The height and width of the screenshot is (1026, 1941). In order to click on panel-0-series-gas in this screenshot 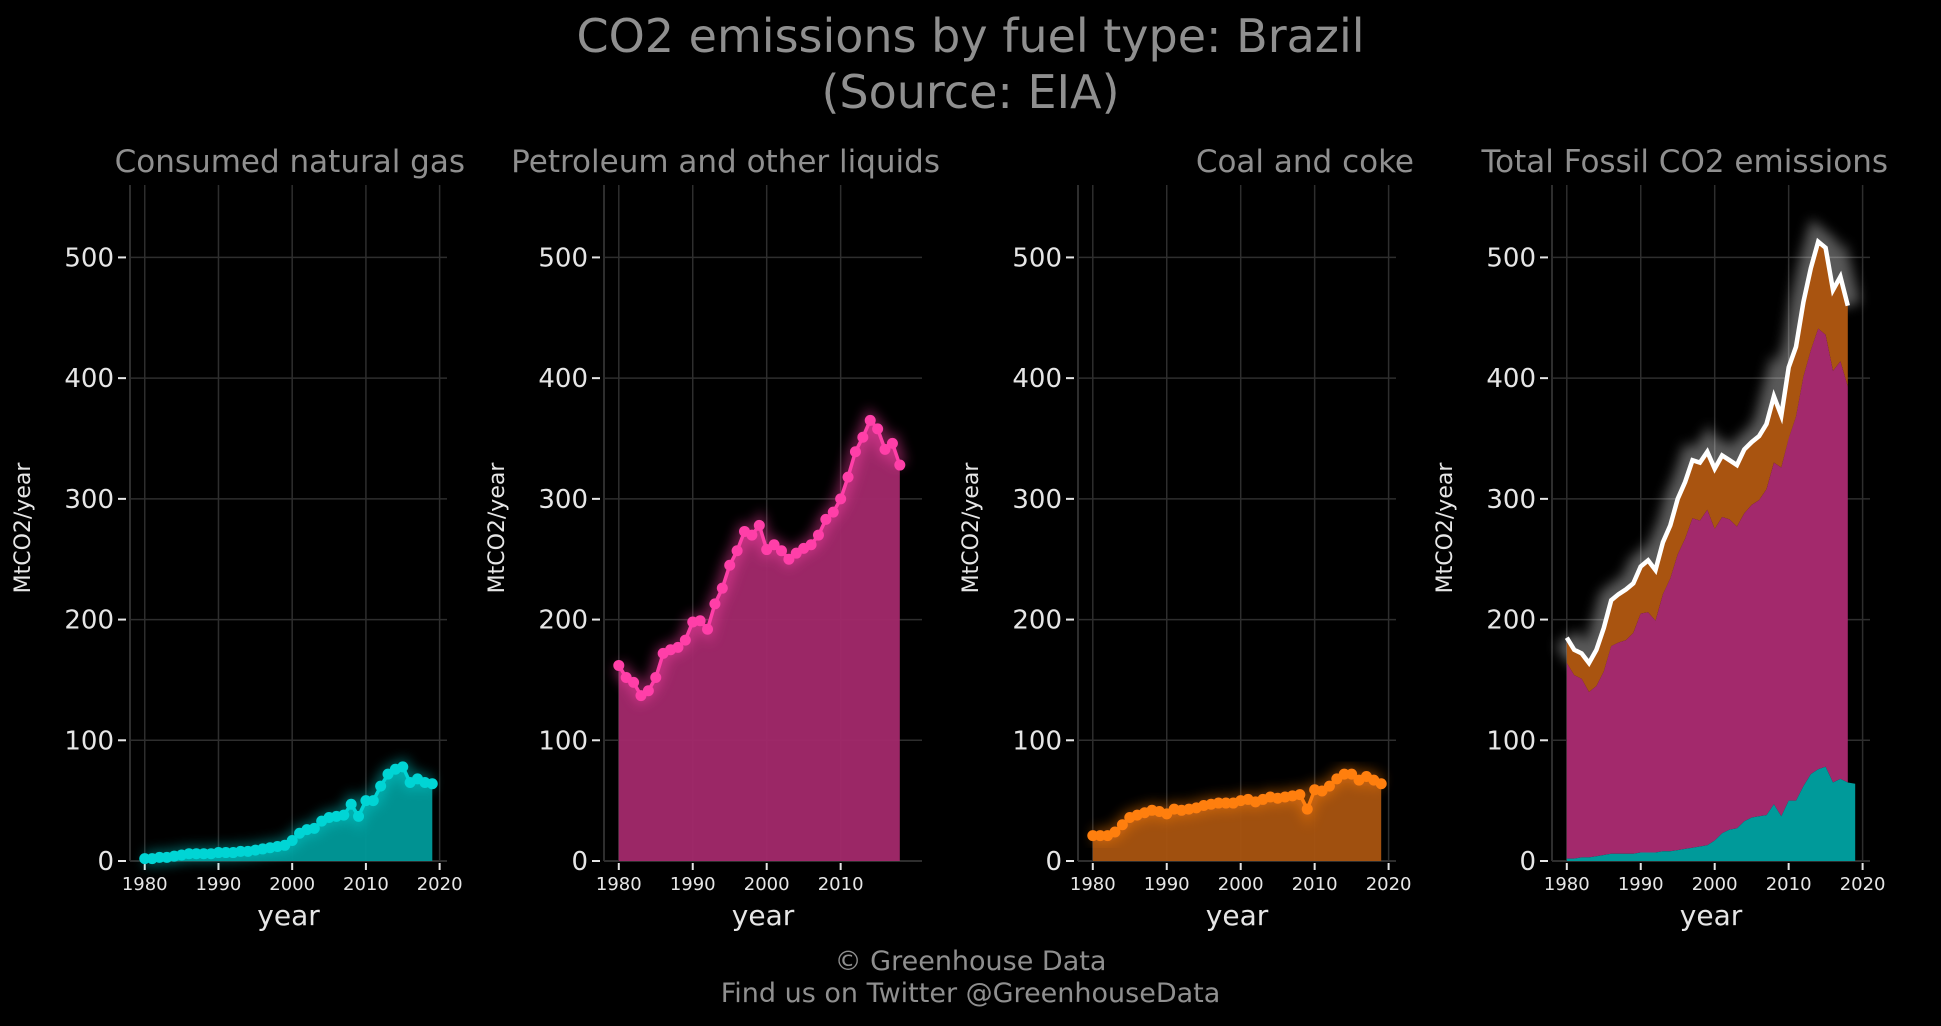, I will do `click(288, 812)`.